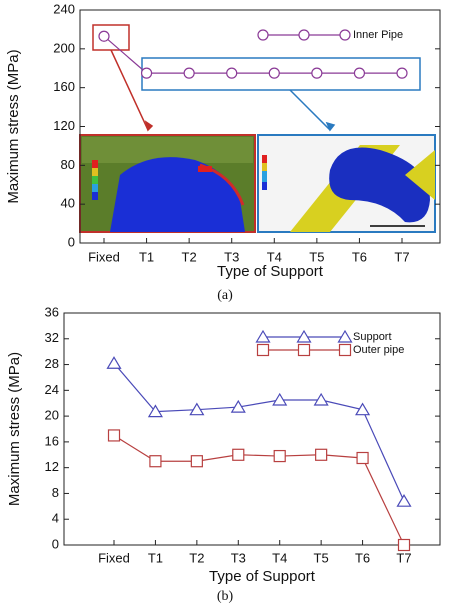 The width and height of the screenshot is (450, 606). Describe the element at coordinates (52, 363) in the screenshot. I see `y-tick-label: 28` at that location.